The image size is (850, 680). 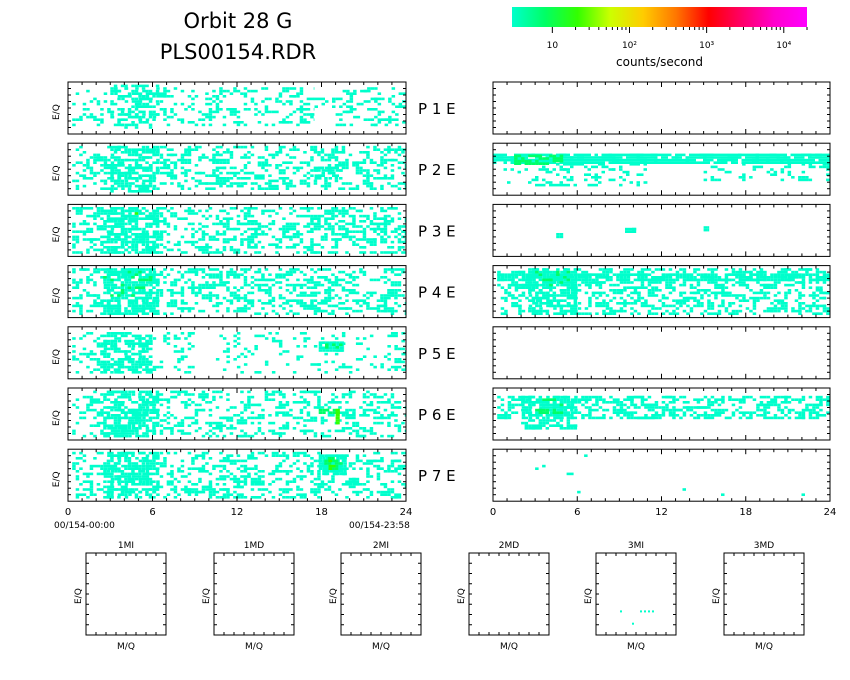 What do you see at coordinates (238, 21) in the screenshot?
I see `orbit-title: Orbit 28 G` at bounding box center [238, 21].